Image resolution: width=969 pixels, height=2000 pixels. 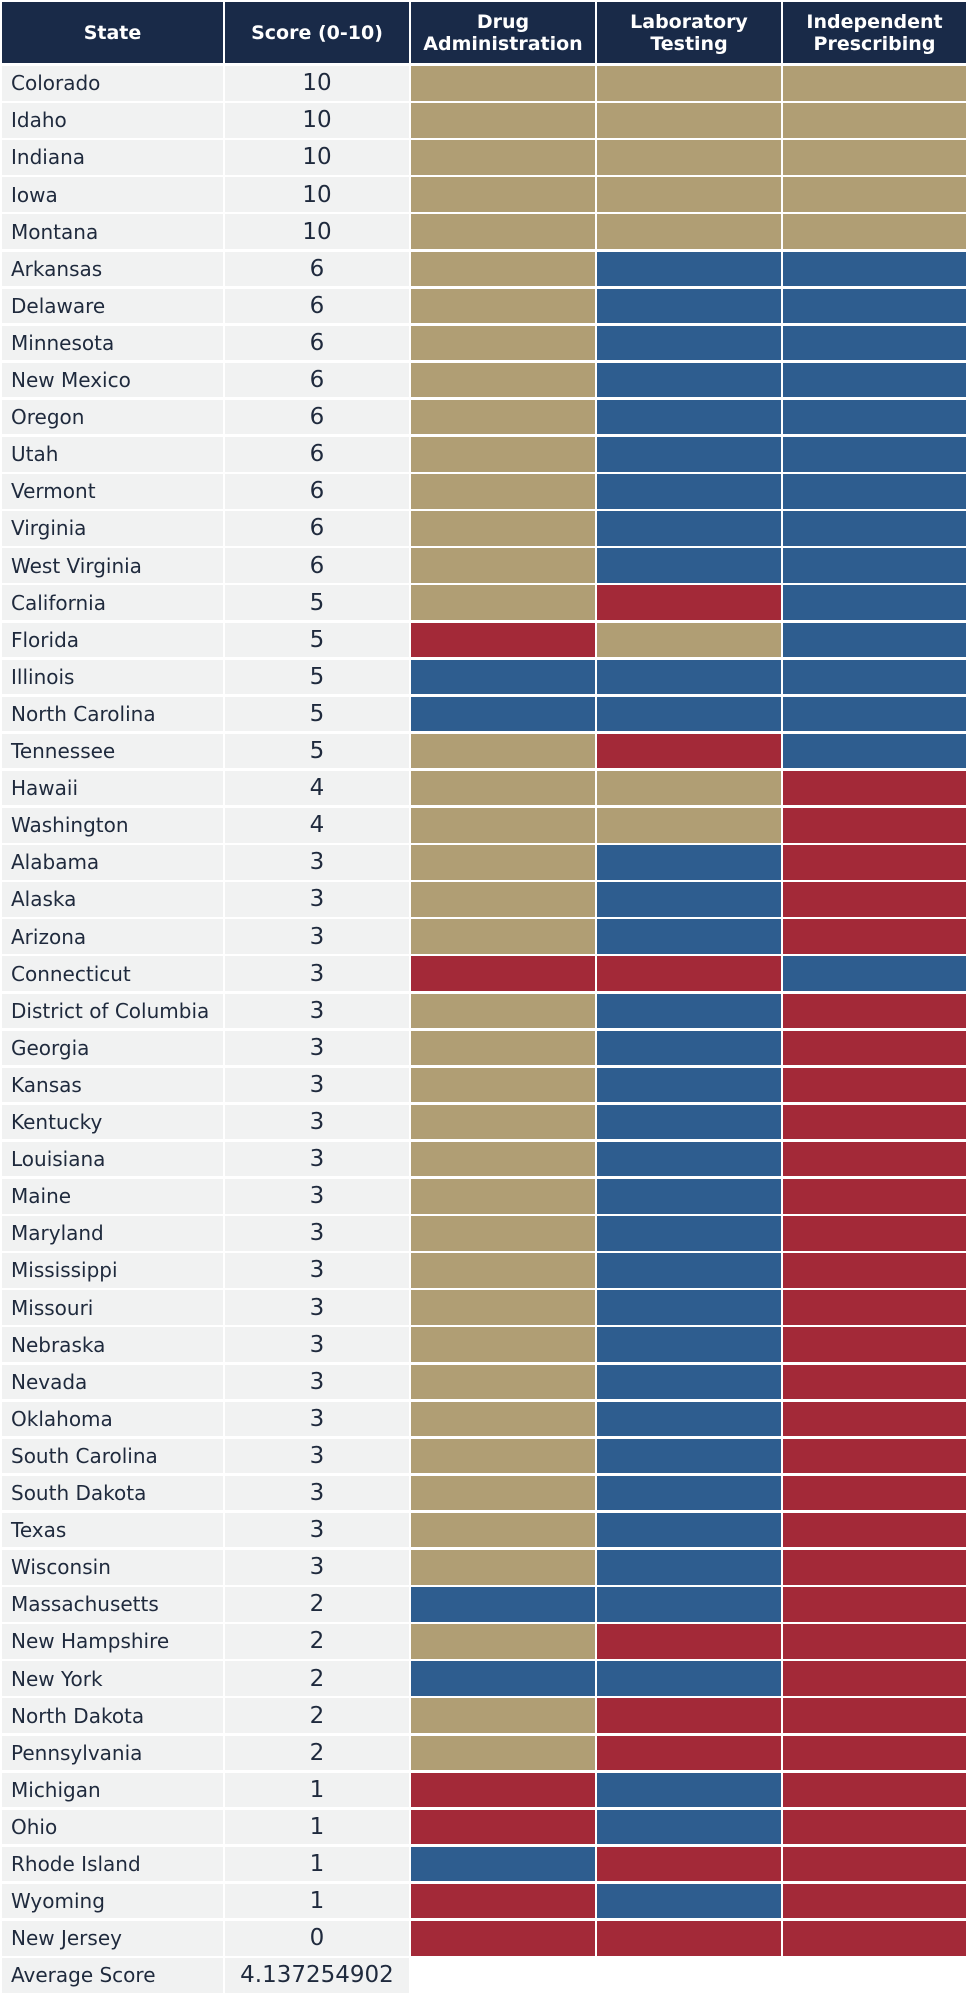 What do you see at coordinates (874, 32) in the screenshot?
I see `header-independent-prescribing: Independent Prescribing` at bounding box center [874, 32].